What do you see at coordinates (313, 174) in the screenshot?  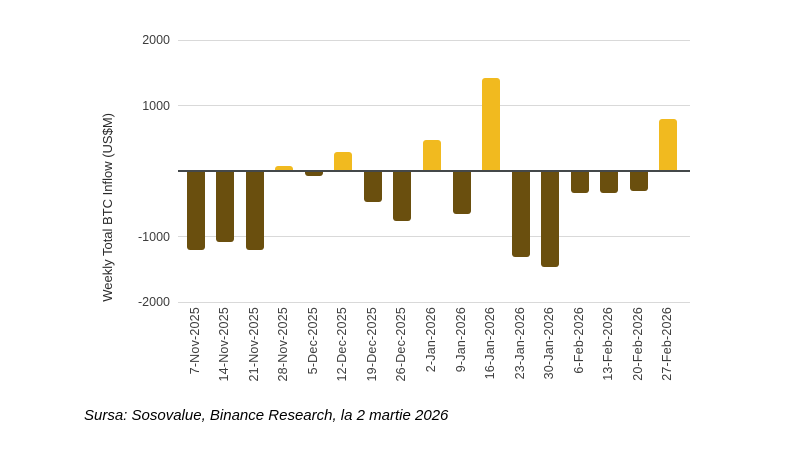 I see `bar-5-Dec-2025` at bounding box center [313, 174].